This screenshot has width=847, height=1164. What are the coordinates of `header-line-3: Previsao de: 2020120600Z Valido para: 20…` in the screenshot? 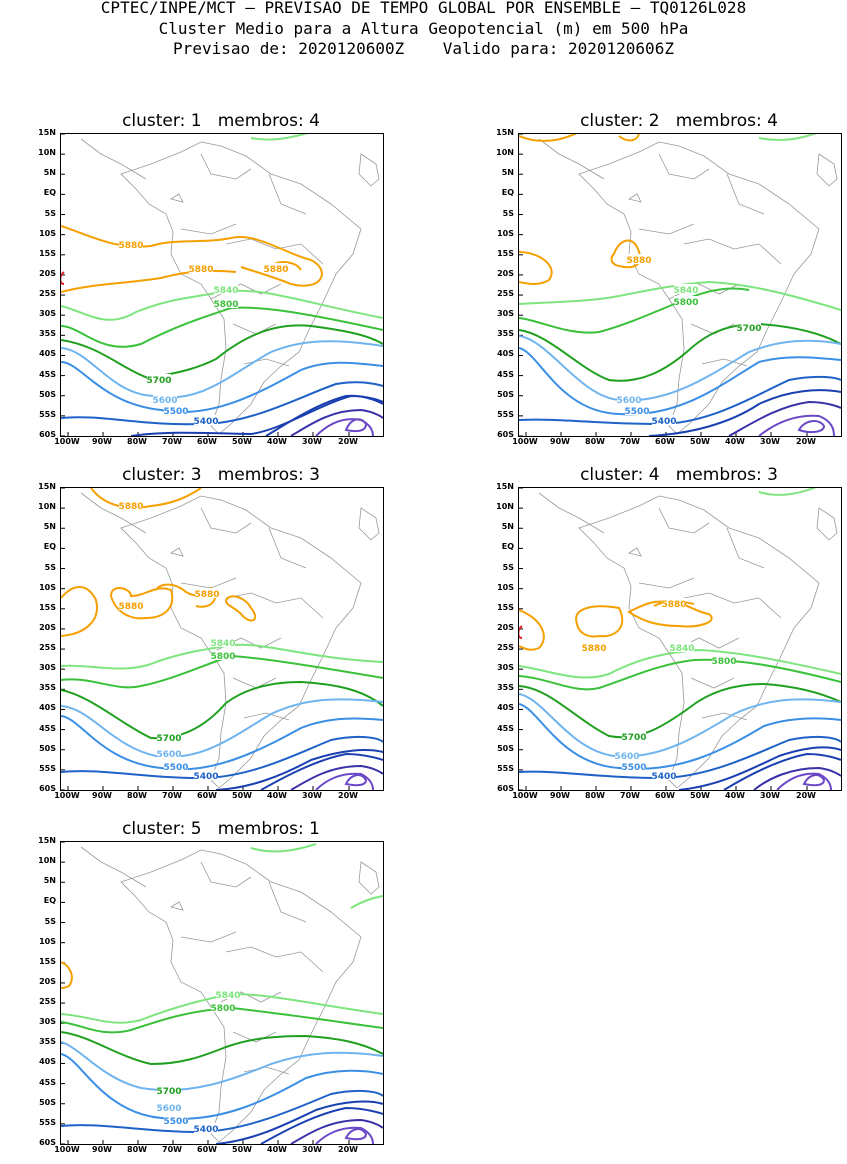 It's located at (423, 48).